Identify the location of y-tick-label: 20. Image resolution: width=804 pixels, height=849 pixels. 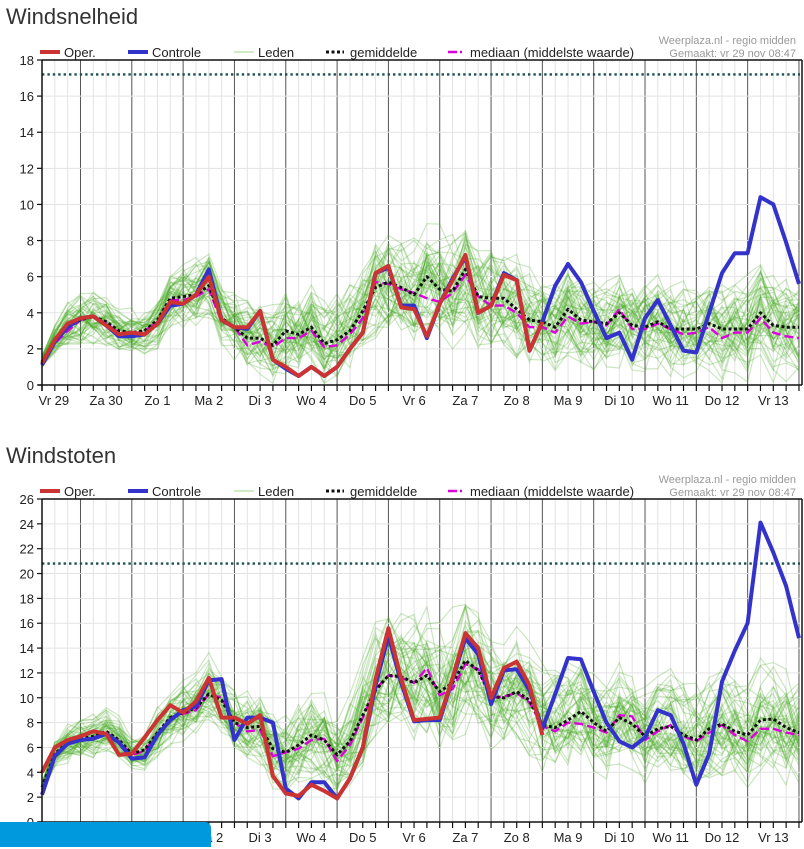
(27, 574).